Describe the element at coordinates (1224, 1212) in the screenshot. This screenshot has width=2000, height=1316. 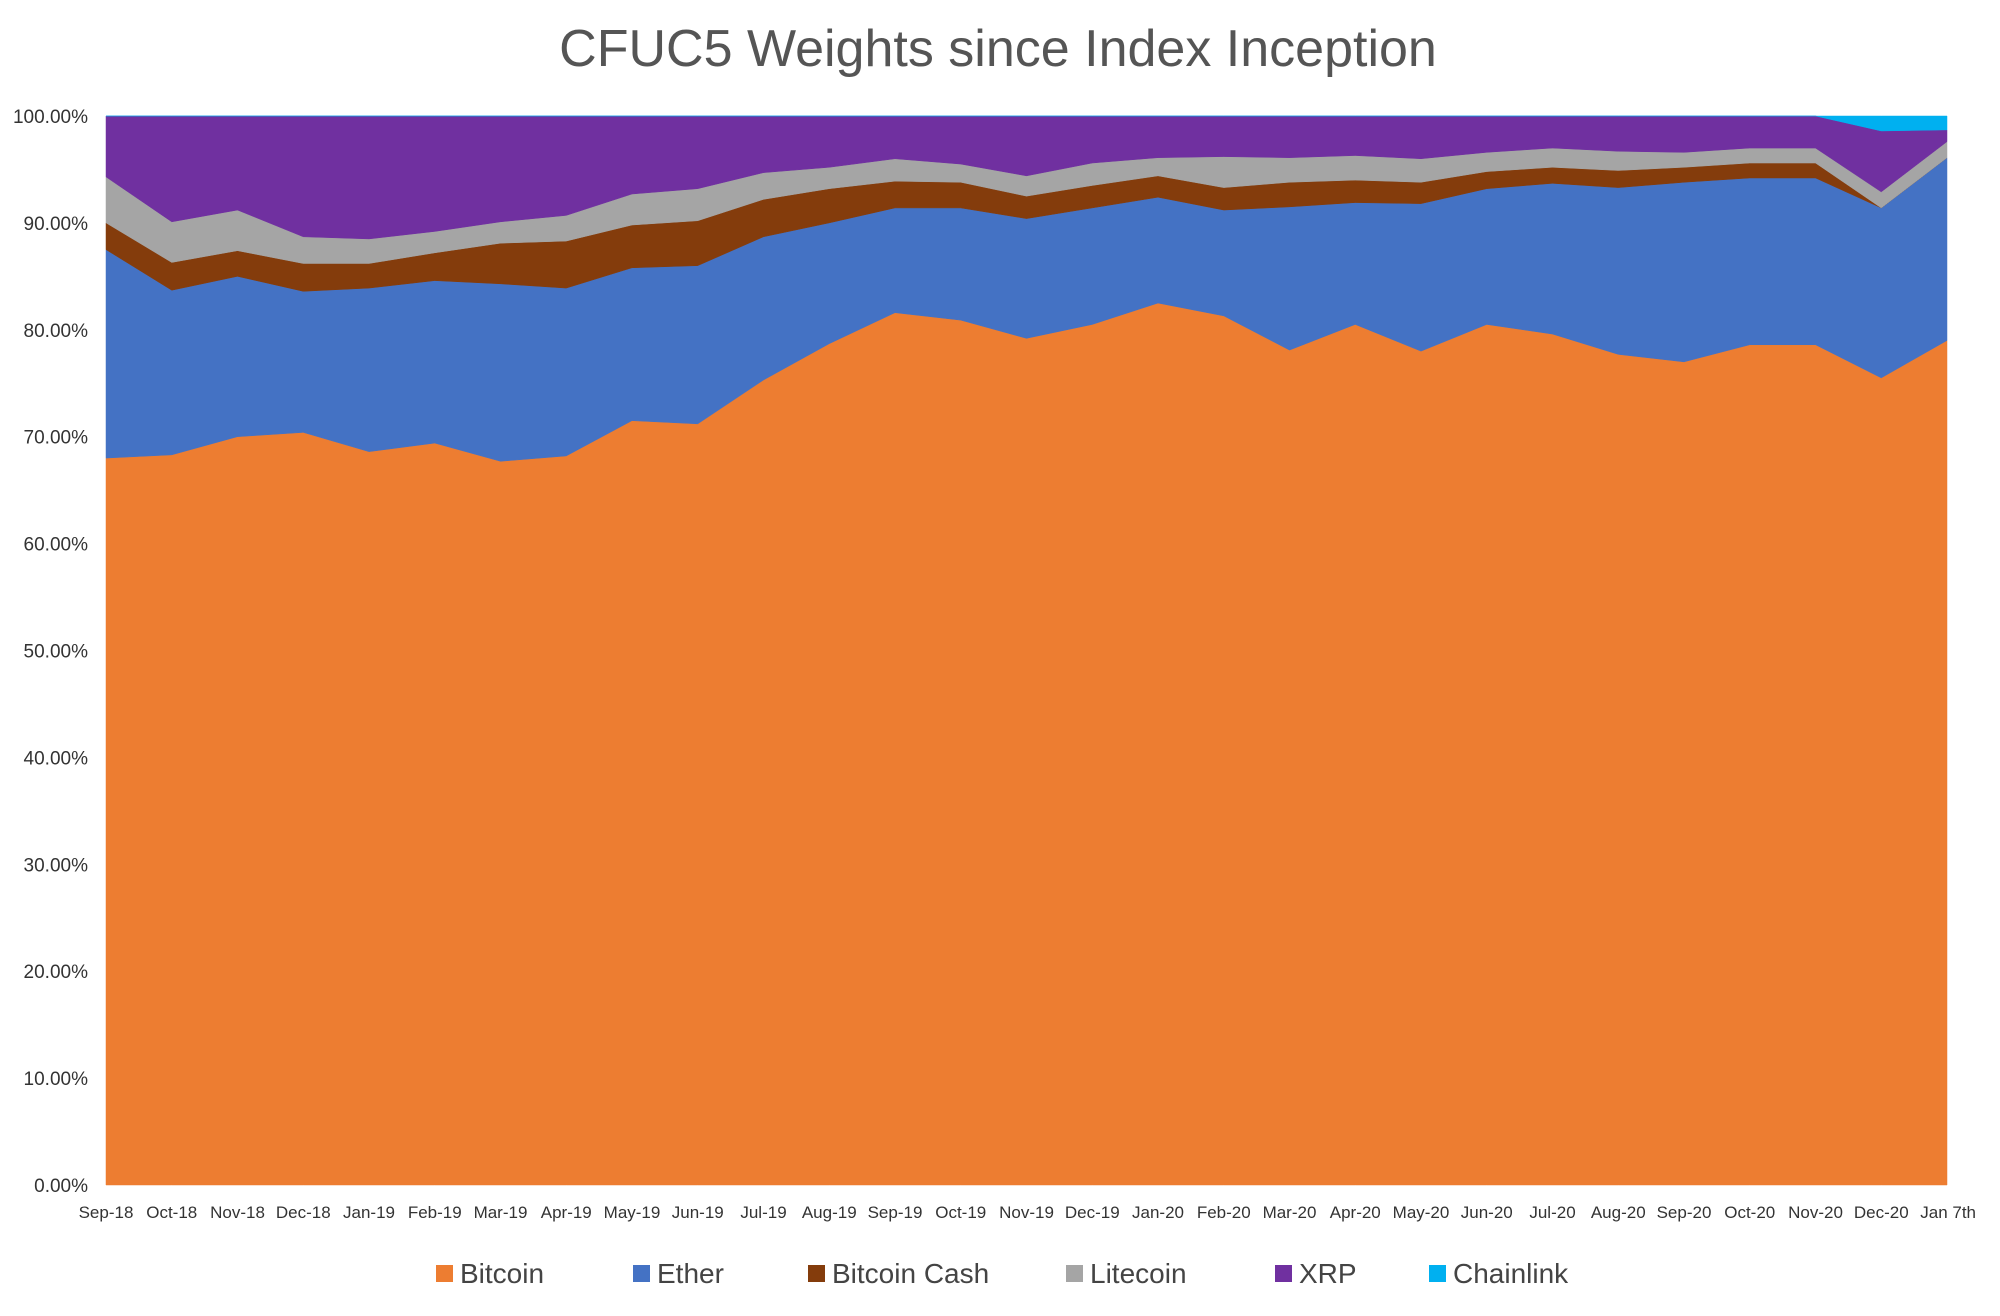
I see `x-tick-label: Feb-20` at that location.